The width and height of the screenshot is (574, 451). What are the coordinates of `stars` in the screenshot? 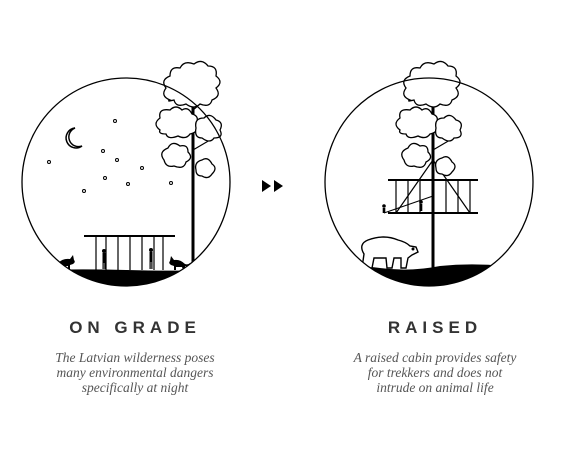 It's located at (110, 156).